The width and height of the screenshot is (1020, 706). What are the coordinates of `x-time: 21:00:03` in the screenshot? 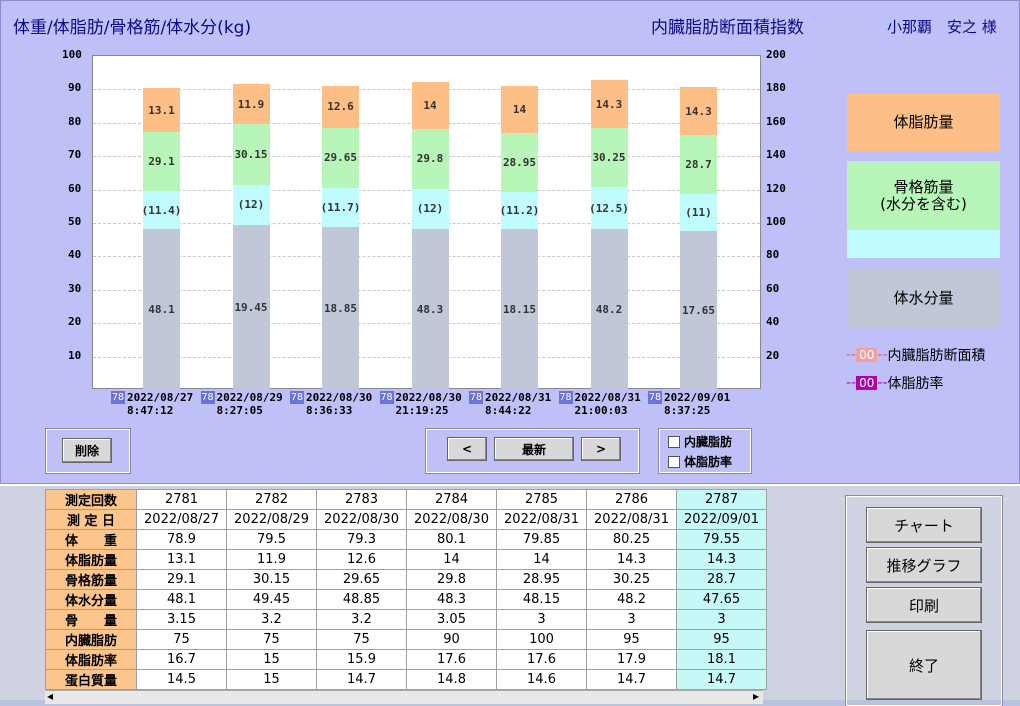 It's located at (601, 410).